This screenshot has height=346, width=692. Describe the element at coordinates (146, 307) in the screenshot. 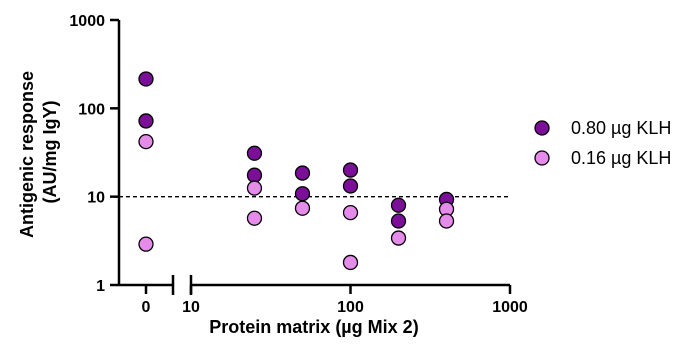

I see `x-tick-label: 0` at that location.